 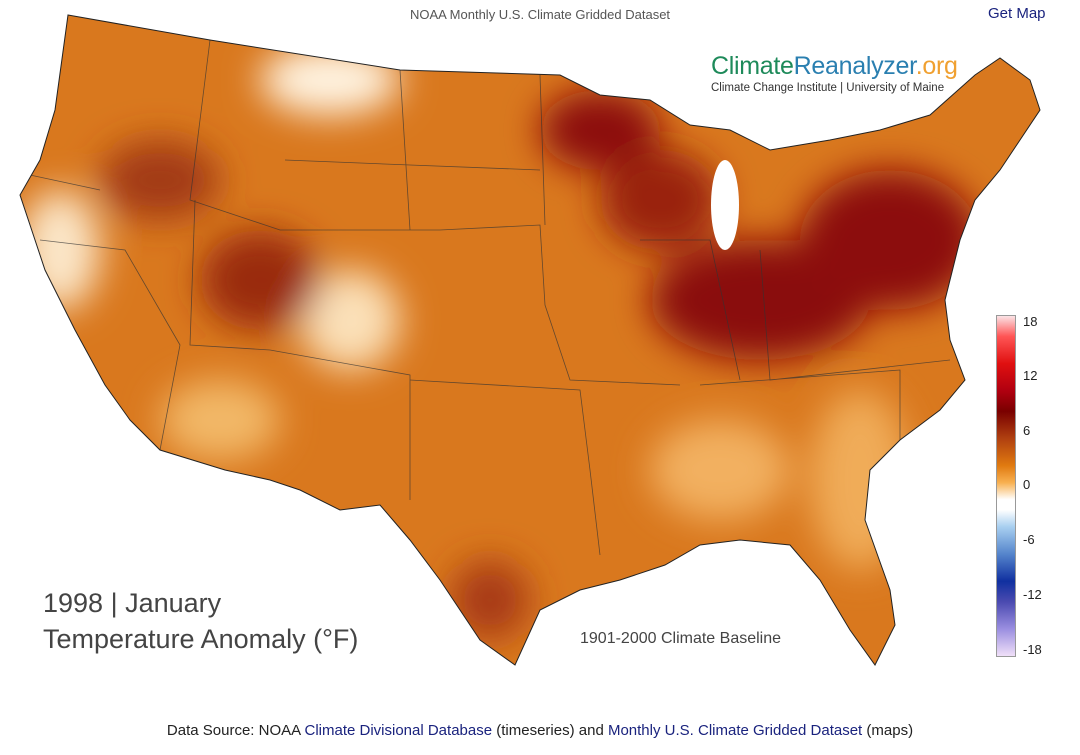 What do you see at coordinates (330, 80) in the screenshot?
I see `warm-anomaly-blob` at bounding box center [330, 80].